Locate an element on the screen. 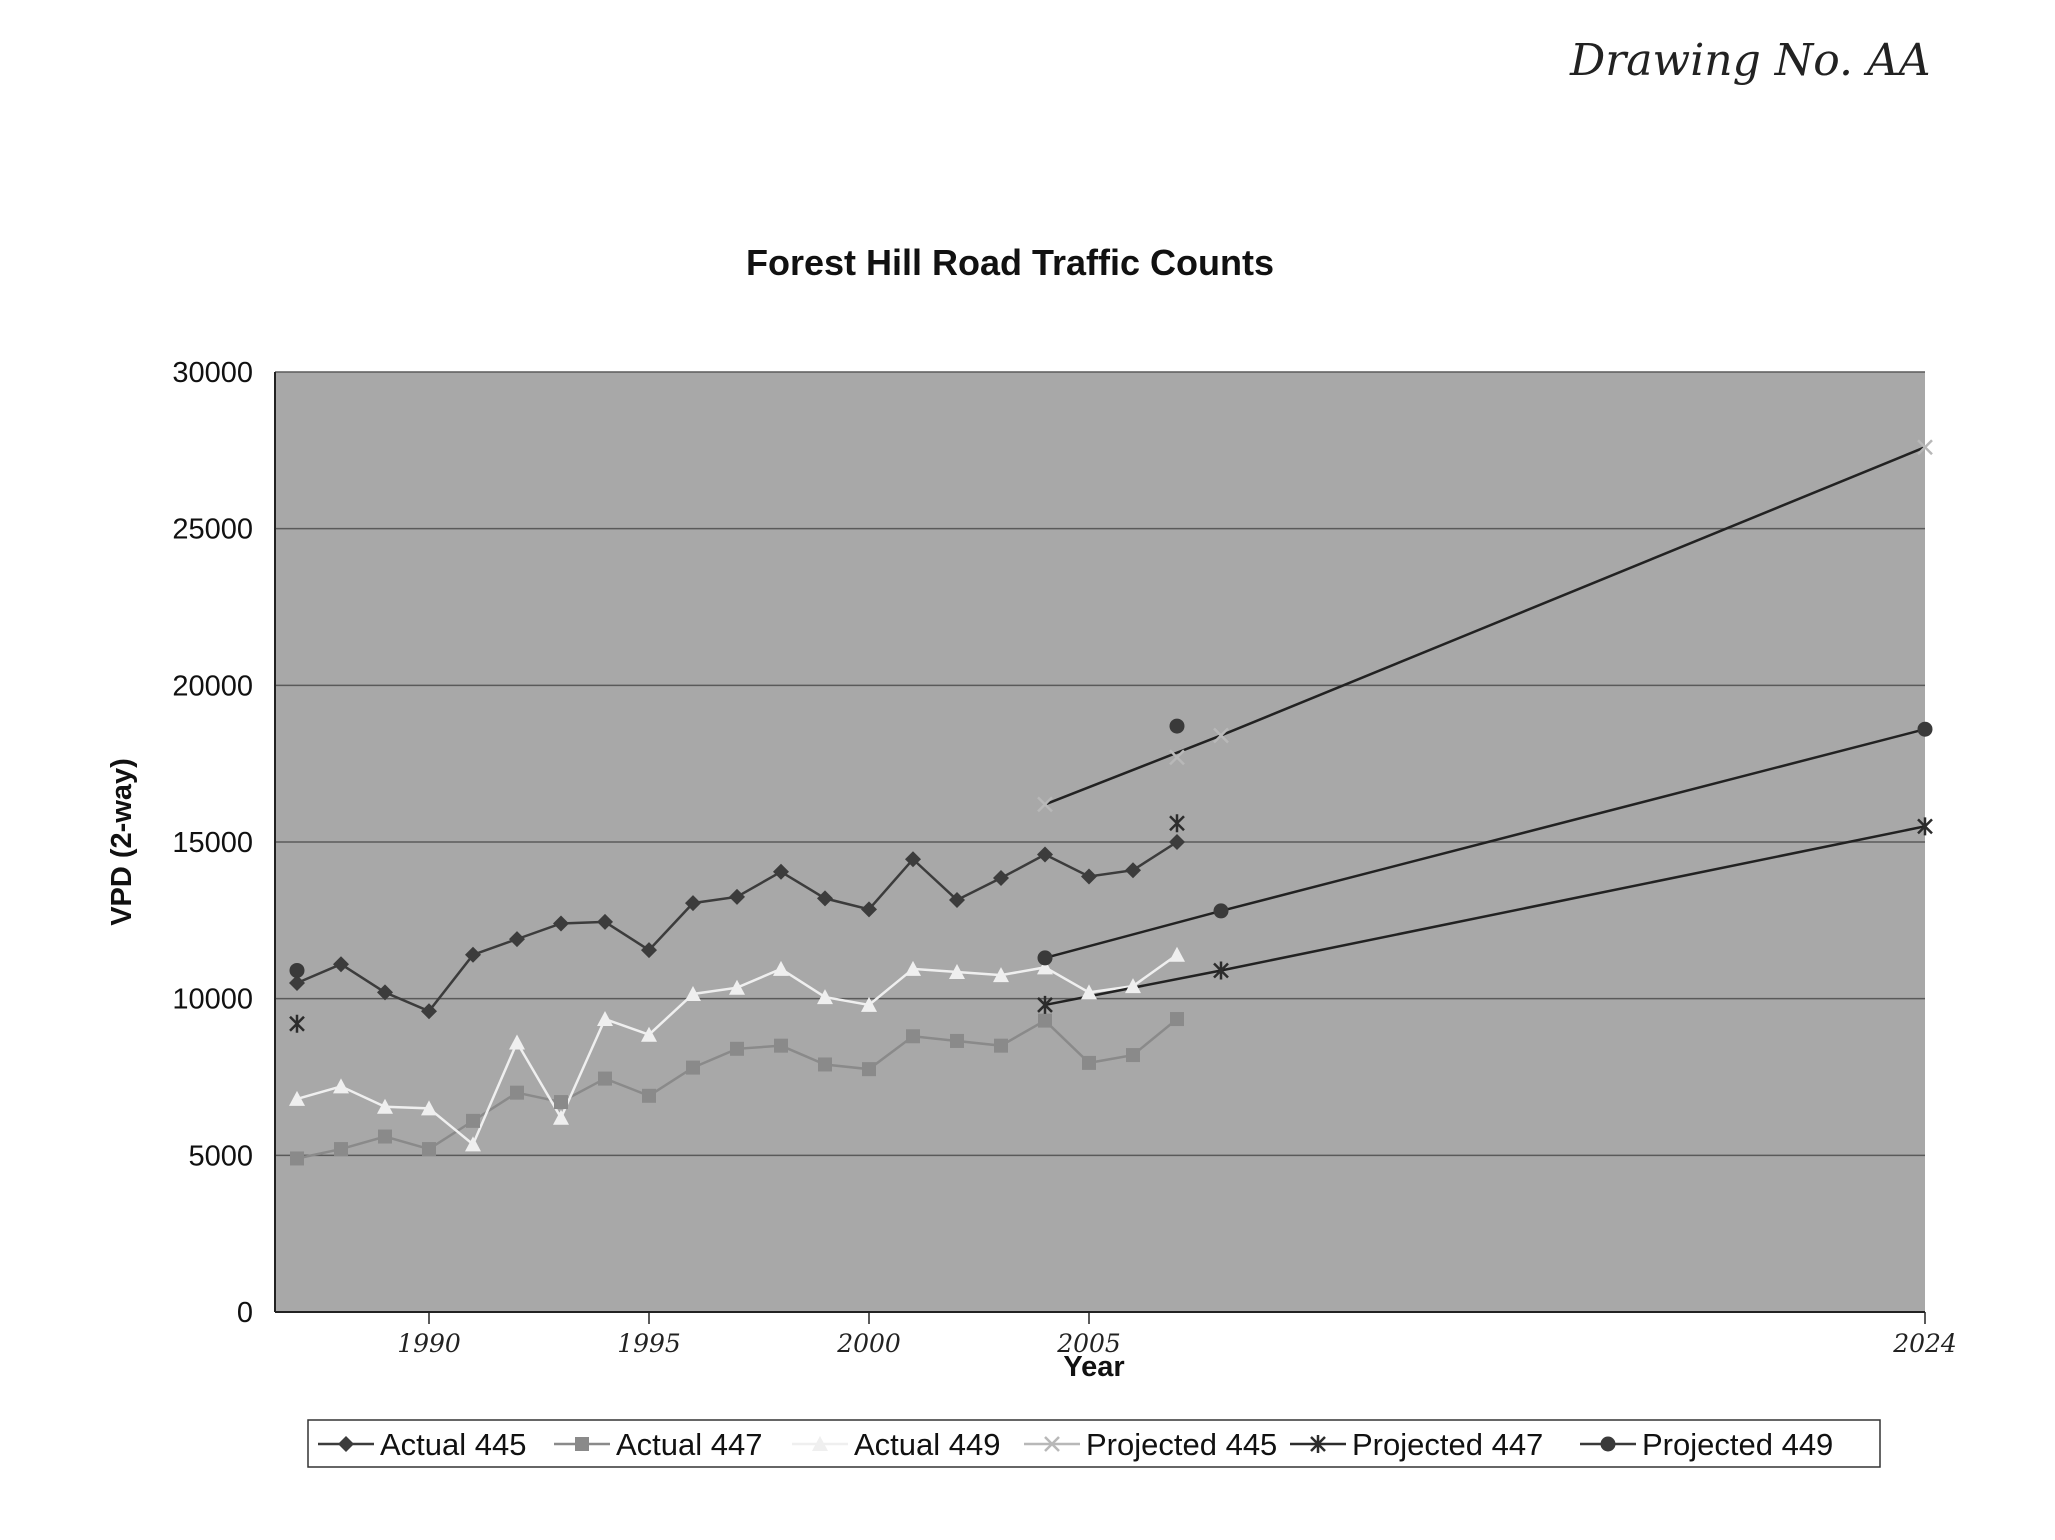 This screenshot has height=1540, width=2055. legend-item: Projected 445 is located at coordinates (1150, 1444).